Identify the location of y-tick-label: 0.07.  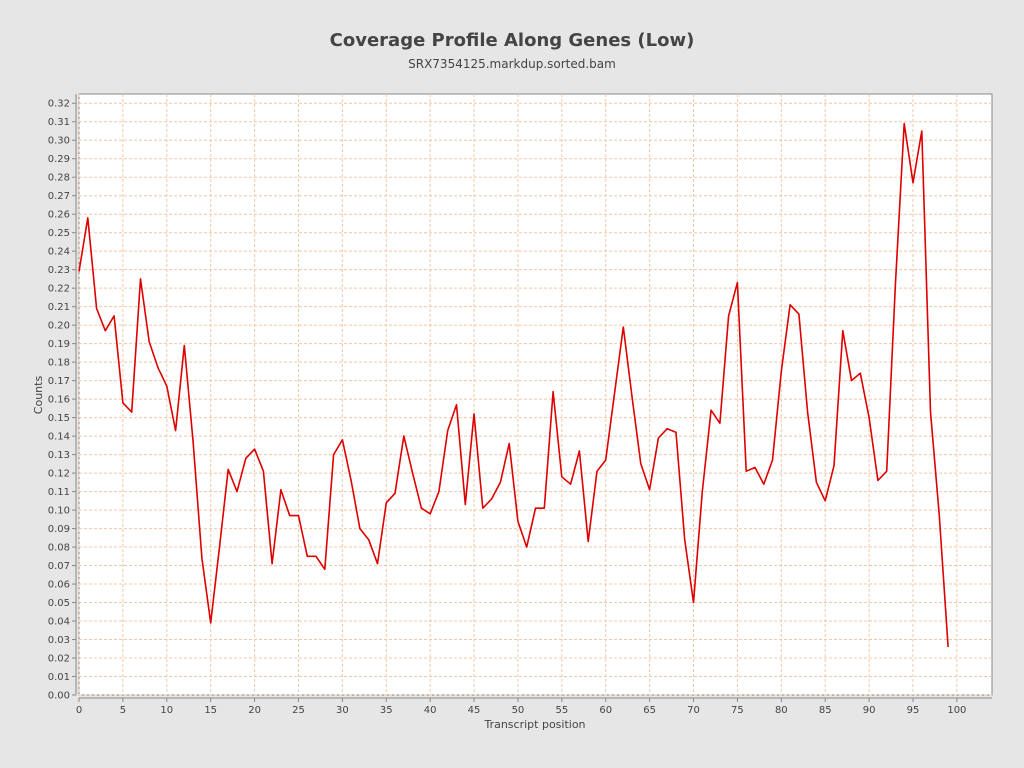
(59, 566).